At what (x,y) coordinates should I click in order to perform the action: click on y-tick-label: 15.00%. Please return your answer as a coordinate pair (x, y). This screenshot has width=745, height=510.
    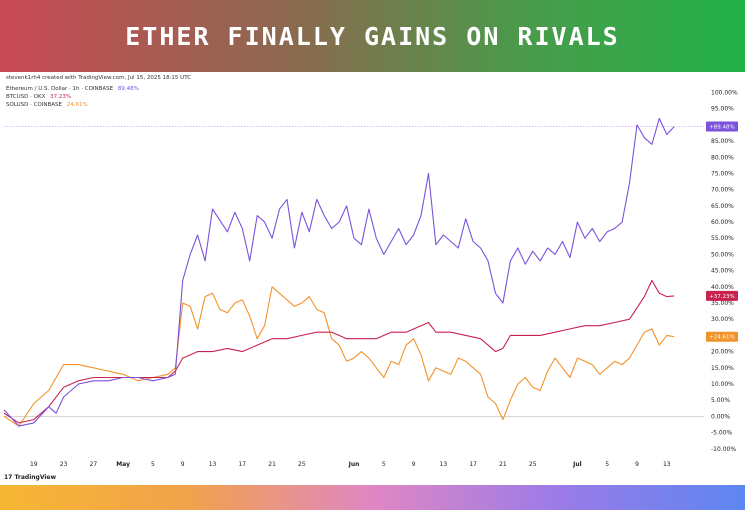
    Looking at the image, I should click on (722, 368).